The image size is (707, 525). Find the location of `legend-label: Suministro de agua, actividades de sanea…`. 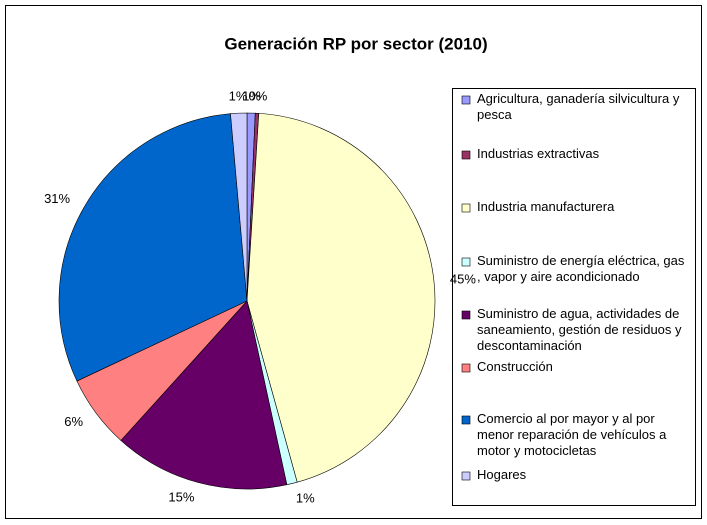

legend-label: Suministro de agua, actividades de sanea… is located at coordinates (581, 329).